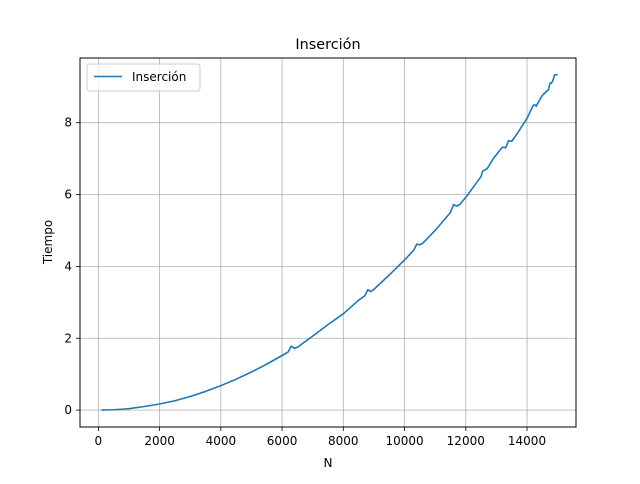 Image resolution: width=640 pixels, height=484 pixels. What do you see at coordinates (320, 437) in the screenshot?
I see `x-axis: 0 2000 4000 6000 8000 10000 12000 14000` at bounding box center [320, 437].